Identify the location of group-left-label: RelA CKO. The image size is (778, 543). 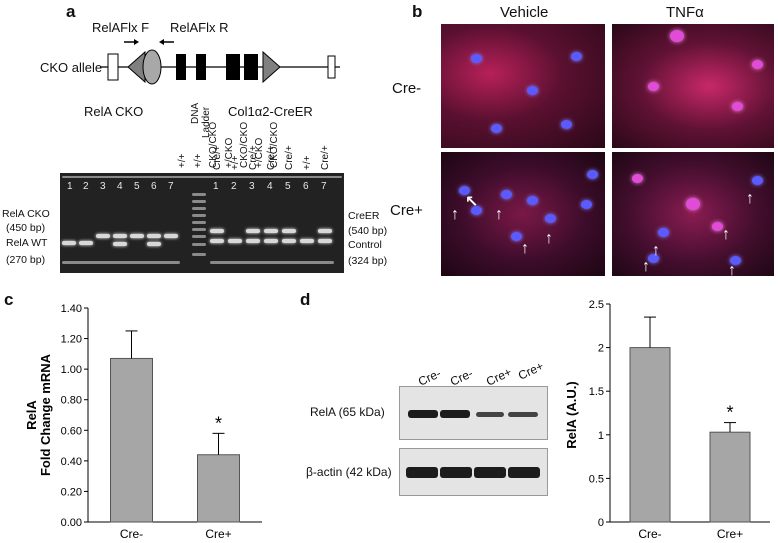
(114, 111).